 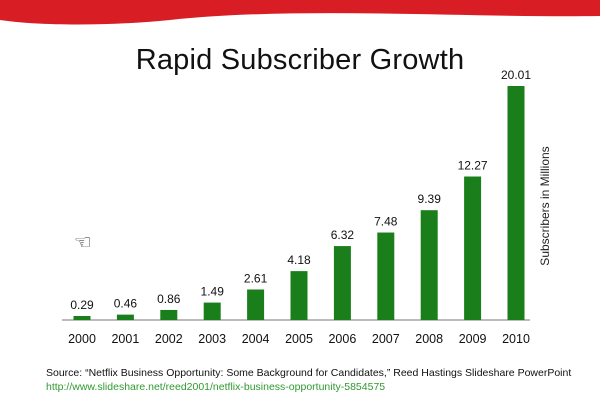 What do you see at coordinates (256, 278) in the screenshot?
I see `value-label-2004: 2.61` at bounding box center [256, 278].